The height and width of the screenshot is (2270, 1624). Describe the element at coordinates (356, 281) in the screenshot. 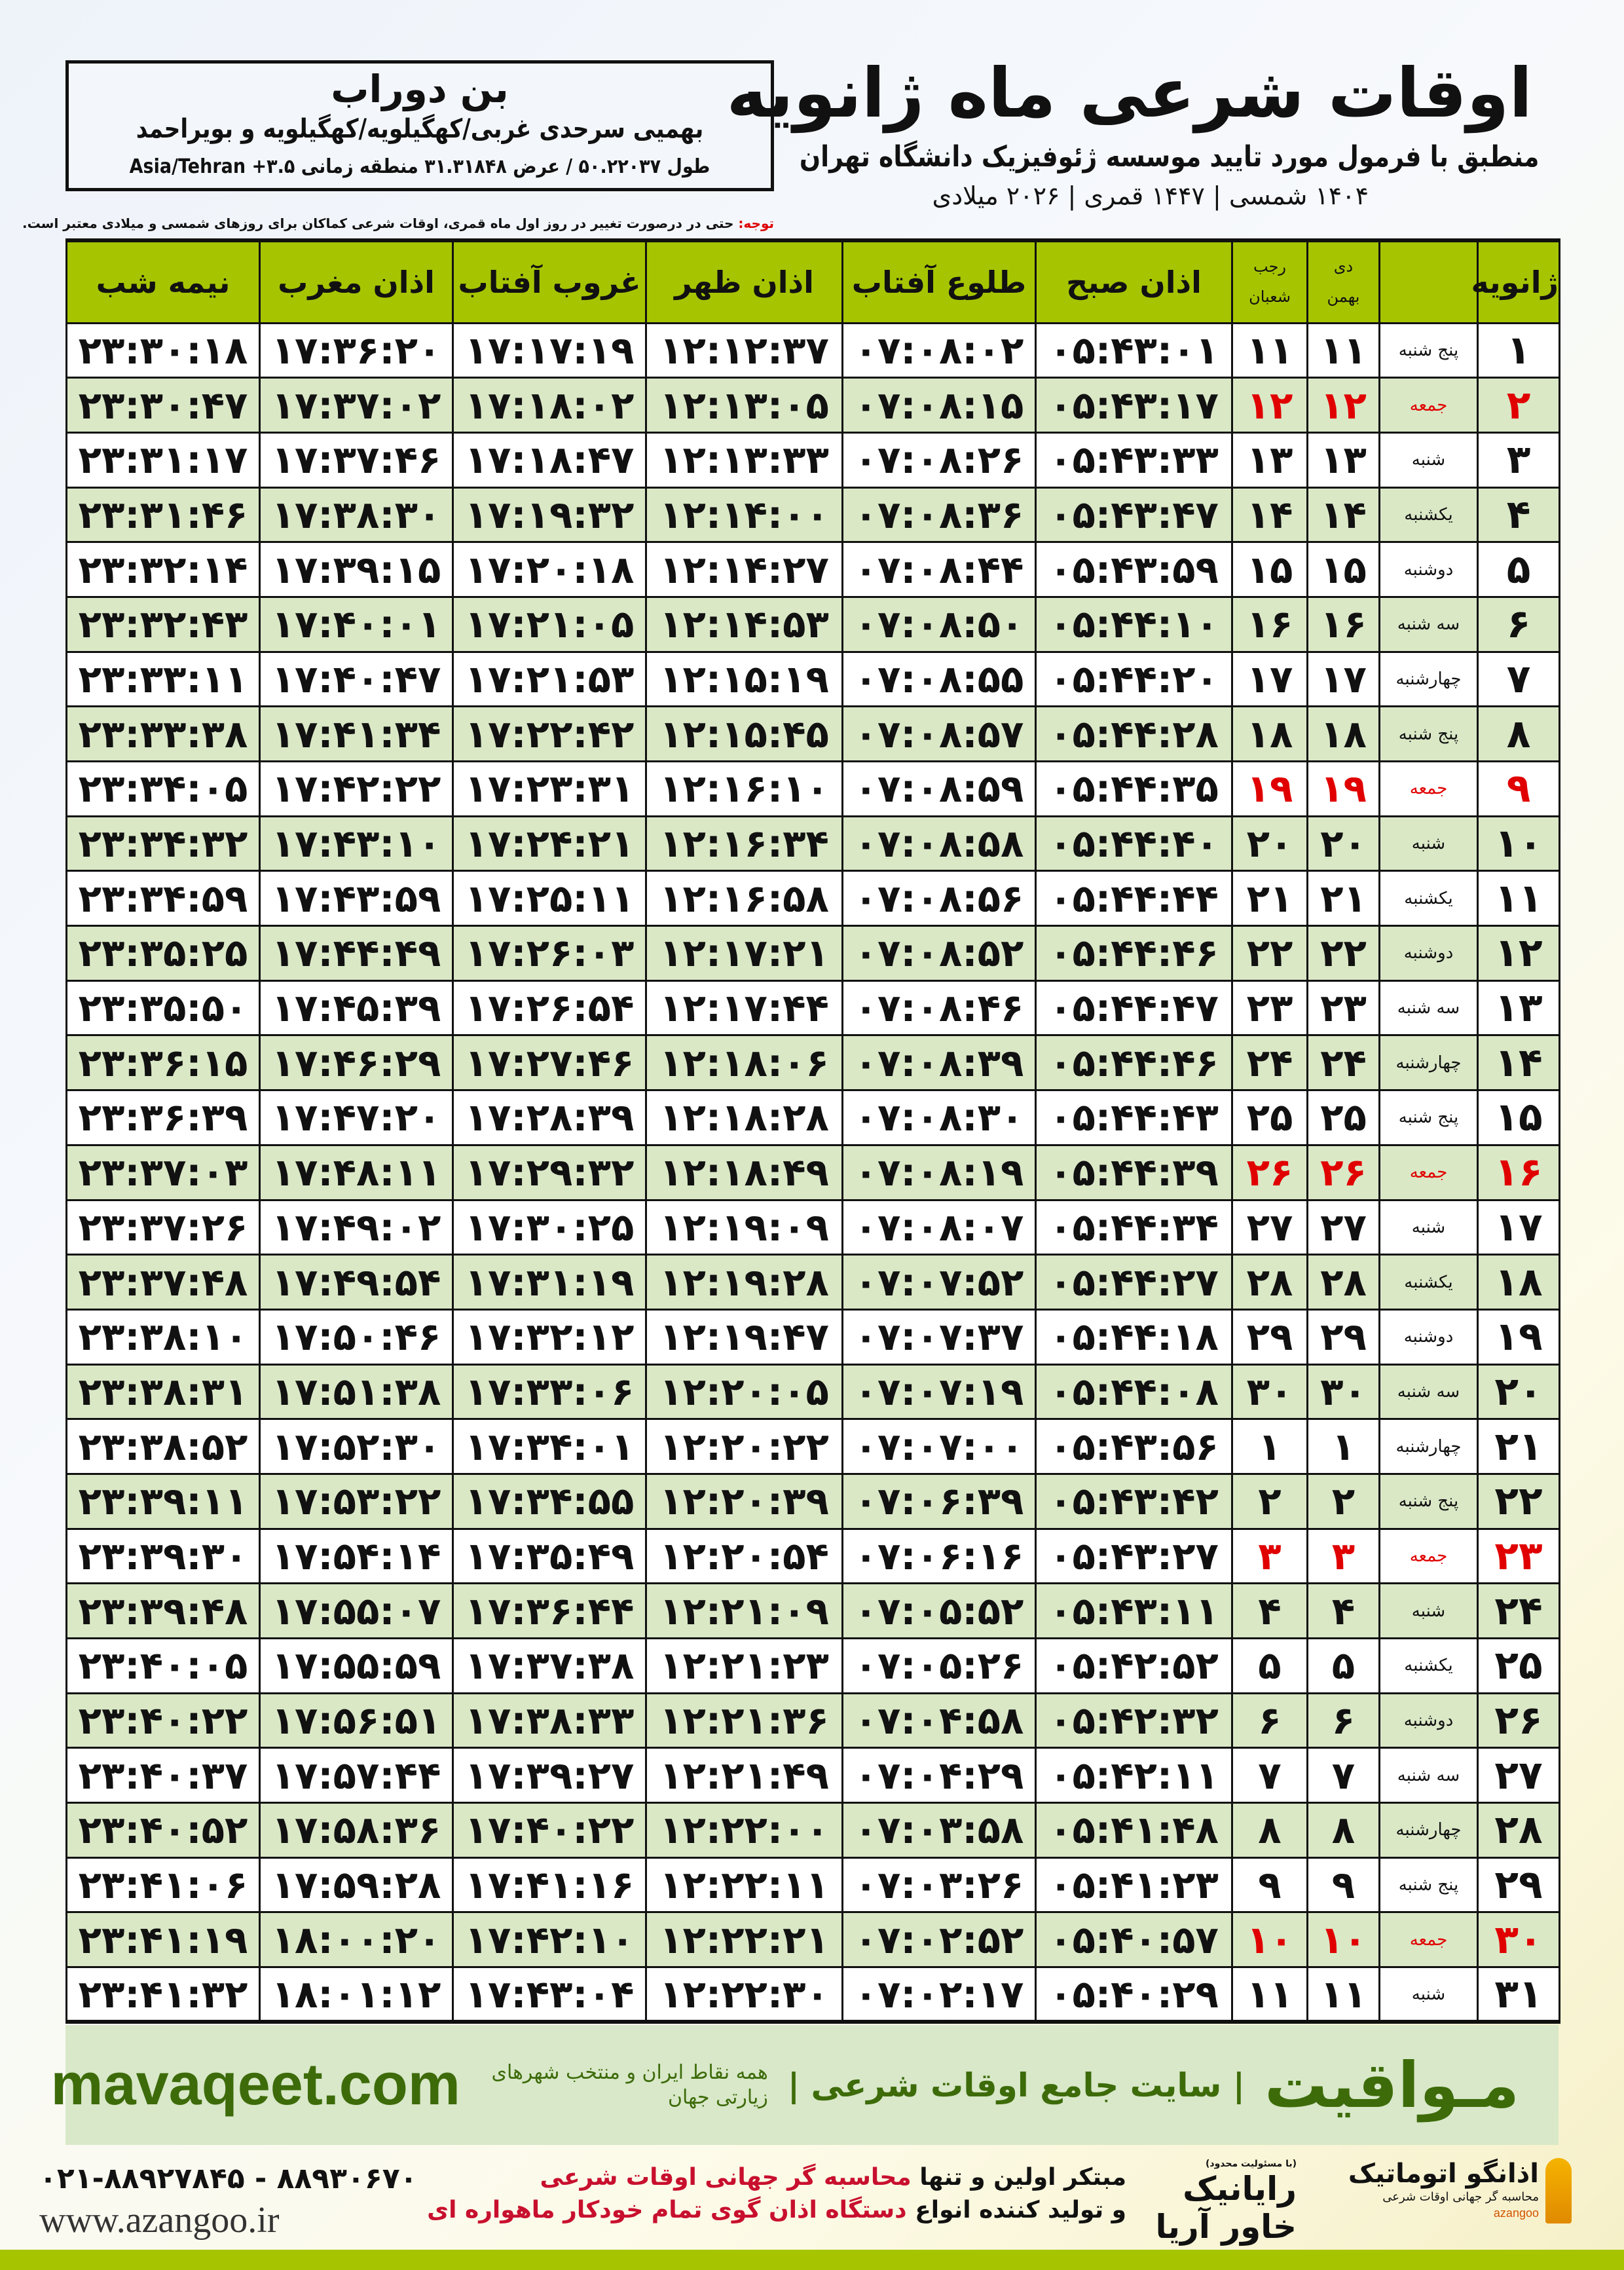

I see `header-maghreb: اذان مغرب` at that location.